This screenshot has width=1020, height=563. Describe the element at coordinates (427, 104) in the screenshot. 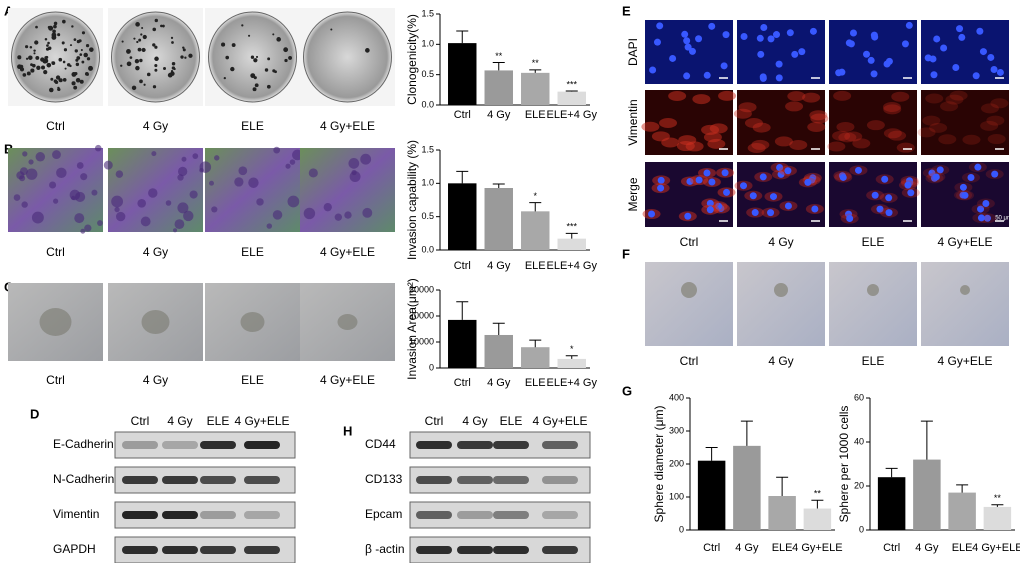

I see `y-tick-label: 0.0` at that location.